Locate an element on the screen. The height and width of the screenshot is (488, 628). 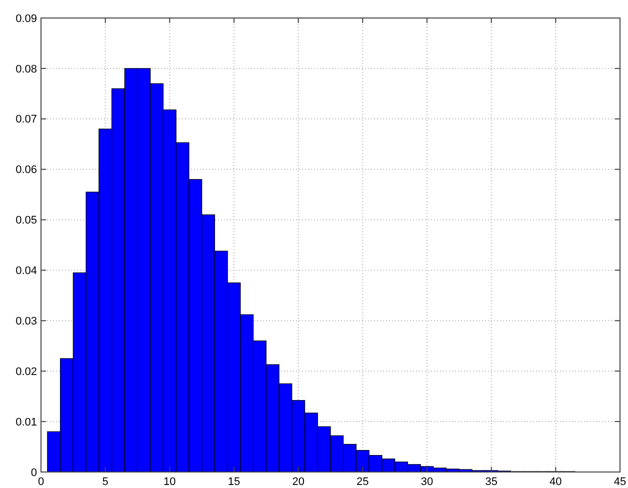
x-tick-label: 45 is located at coordinates (620, 482).